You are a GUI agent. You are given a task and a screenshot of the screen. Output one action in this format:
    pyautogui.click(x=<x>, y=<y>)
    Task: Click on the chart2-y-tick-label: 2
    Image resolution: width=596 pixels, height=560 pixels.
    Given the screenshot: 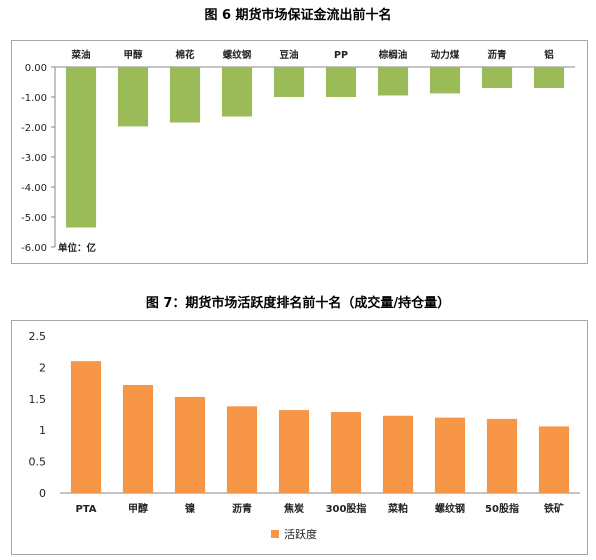 What is the action you would take?
    pyautogui.click(x=42, y=367)
    